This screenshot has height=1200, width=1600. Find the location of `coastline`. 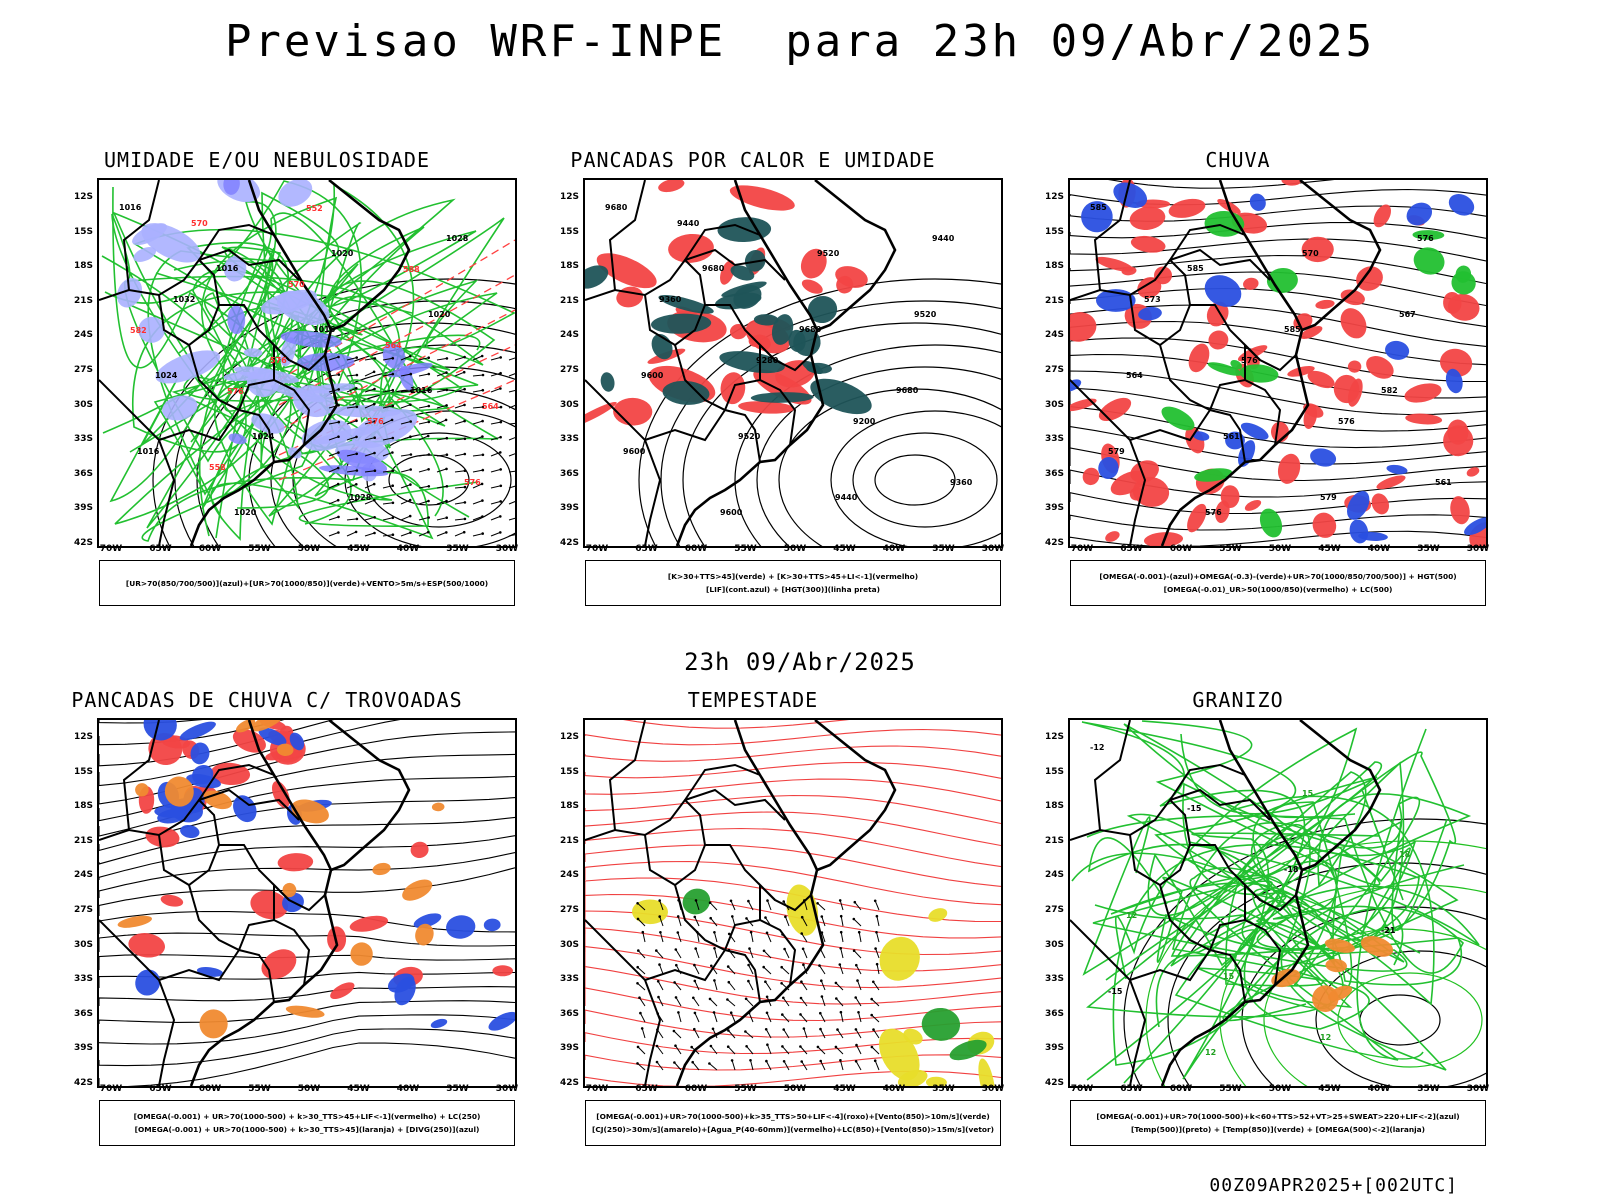

coastline is located at coordinates (369, 796).